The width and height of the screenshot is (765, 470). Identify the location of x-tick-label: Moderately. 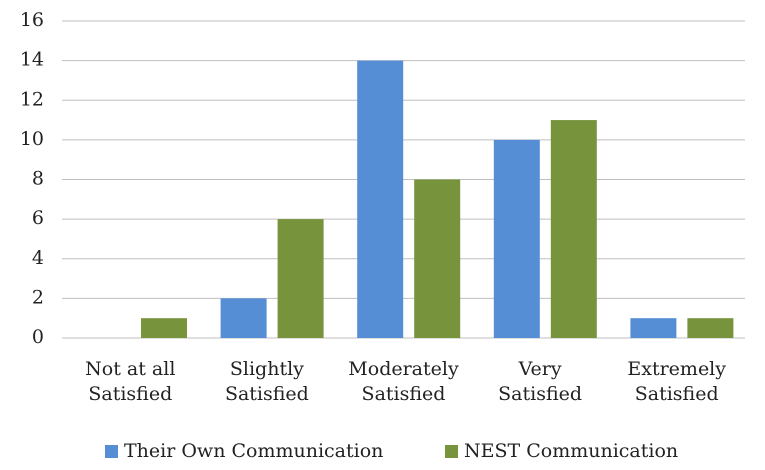
(403, 369).